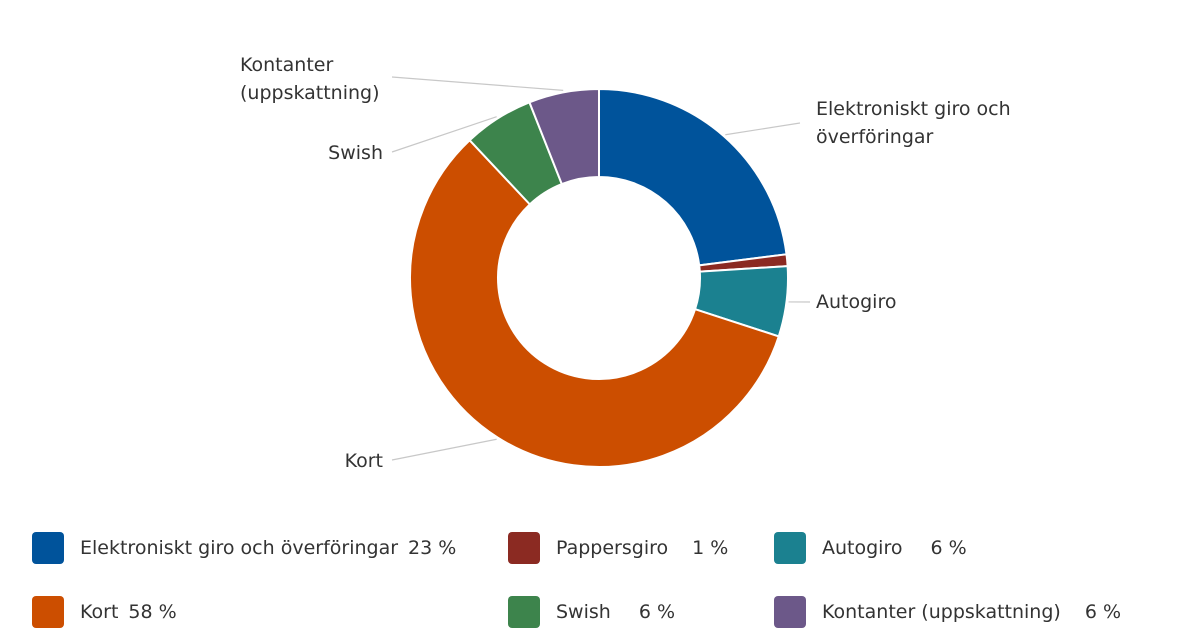 The image size is (1200, 630). I want to click on legend-item-elektroniskt-giro: Elektroniskt giro och överföringar 23 %, so click(244, 548).